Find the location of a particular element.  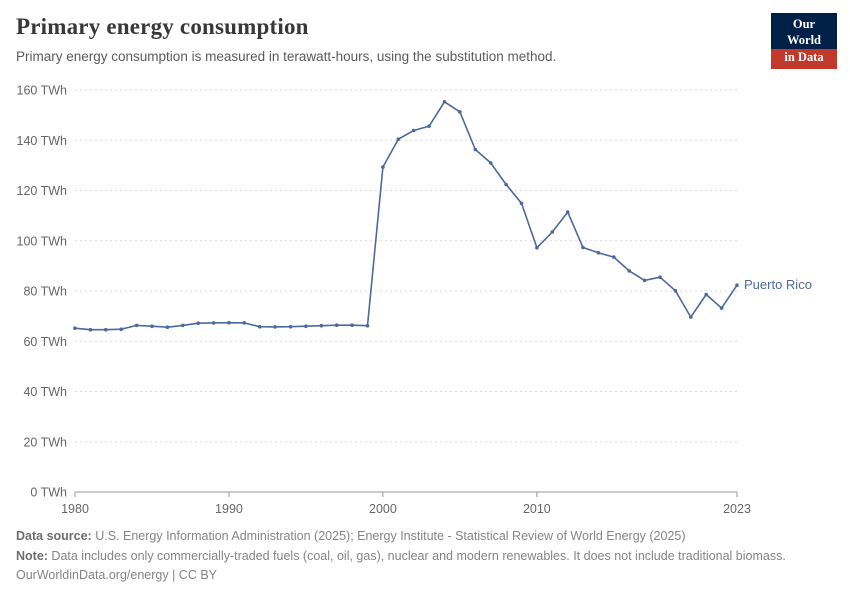

x-tick-label: 2023 is located at coordinates (737, 509).